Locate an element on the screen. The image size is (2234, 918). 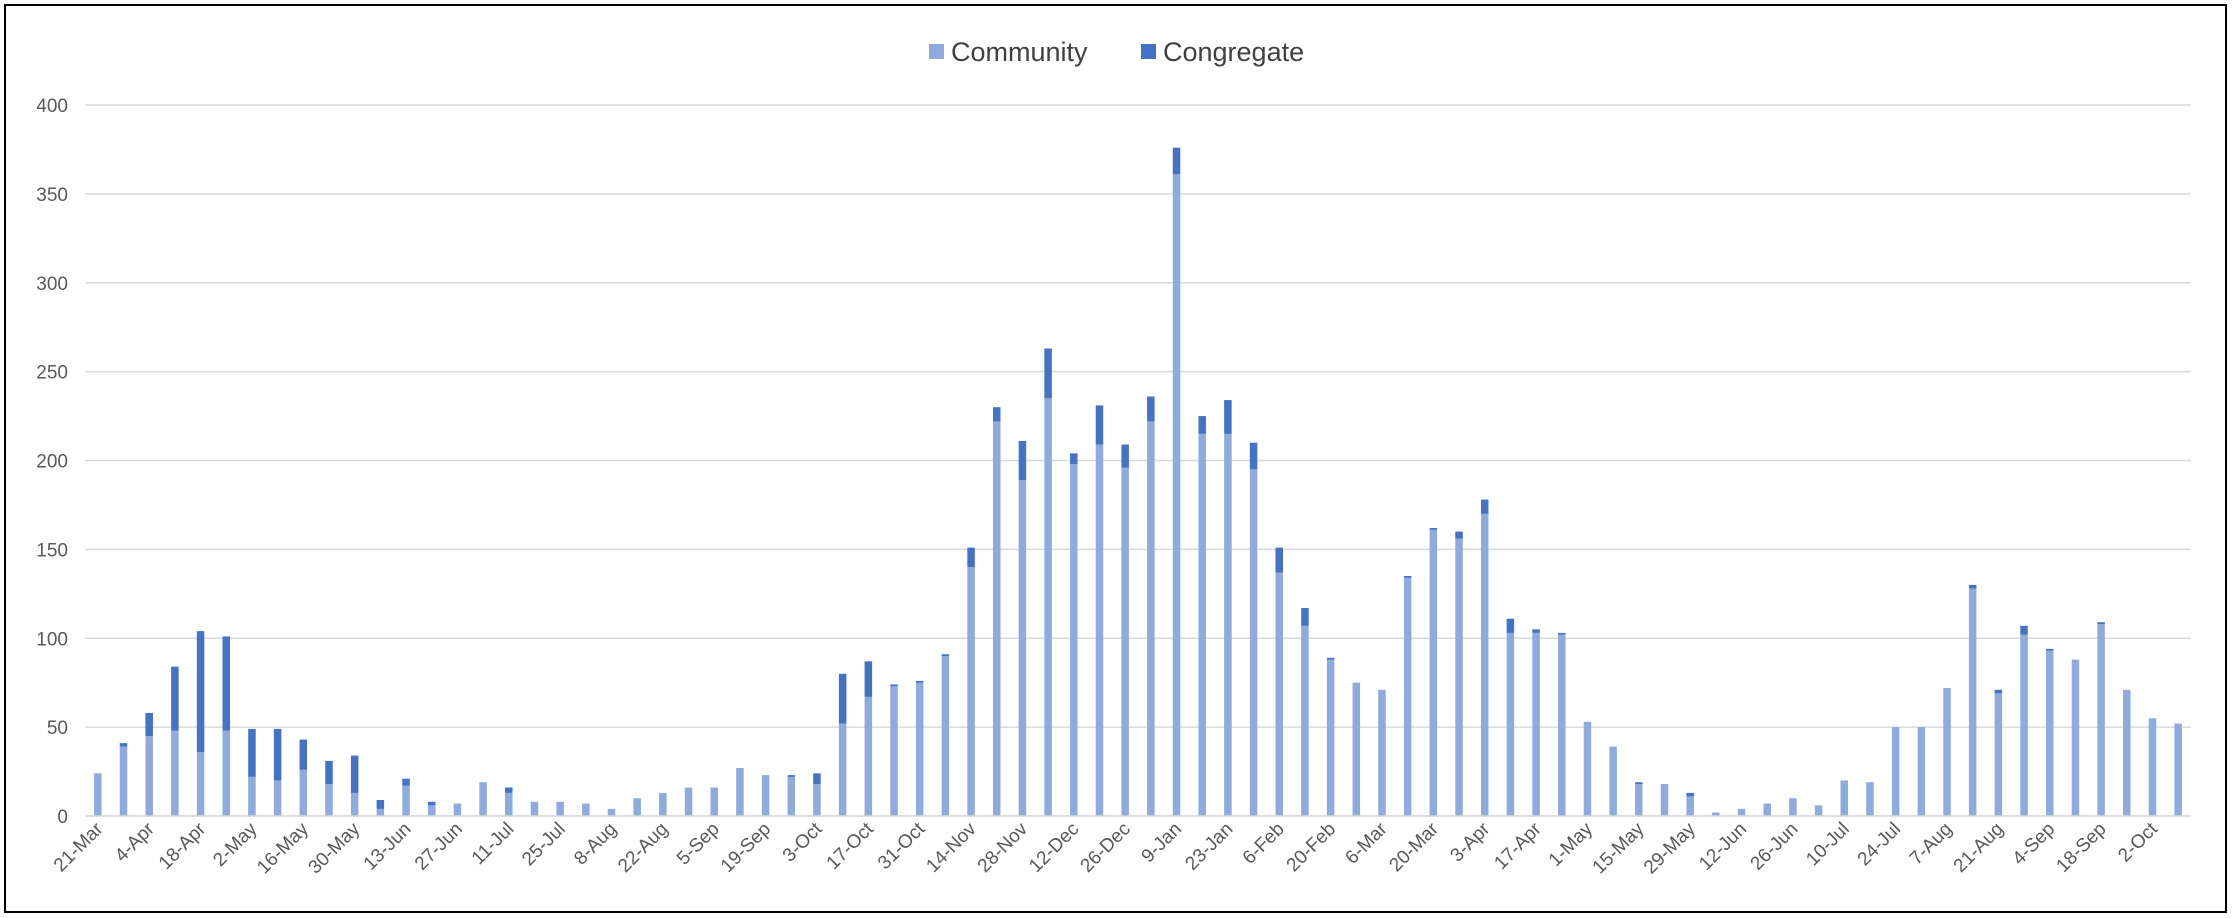
chart-legend: Community Congregate is located at coordinates (1116, 52).